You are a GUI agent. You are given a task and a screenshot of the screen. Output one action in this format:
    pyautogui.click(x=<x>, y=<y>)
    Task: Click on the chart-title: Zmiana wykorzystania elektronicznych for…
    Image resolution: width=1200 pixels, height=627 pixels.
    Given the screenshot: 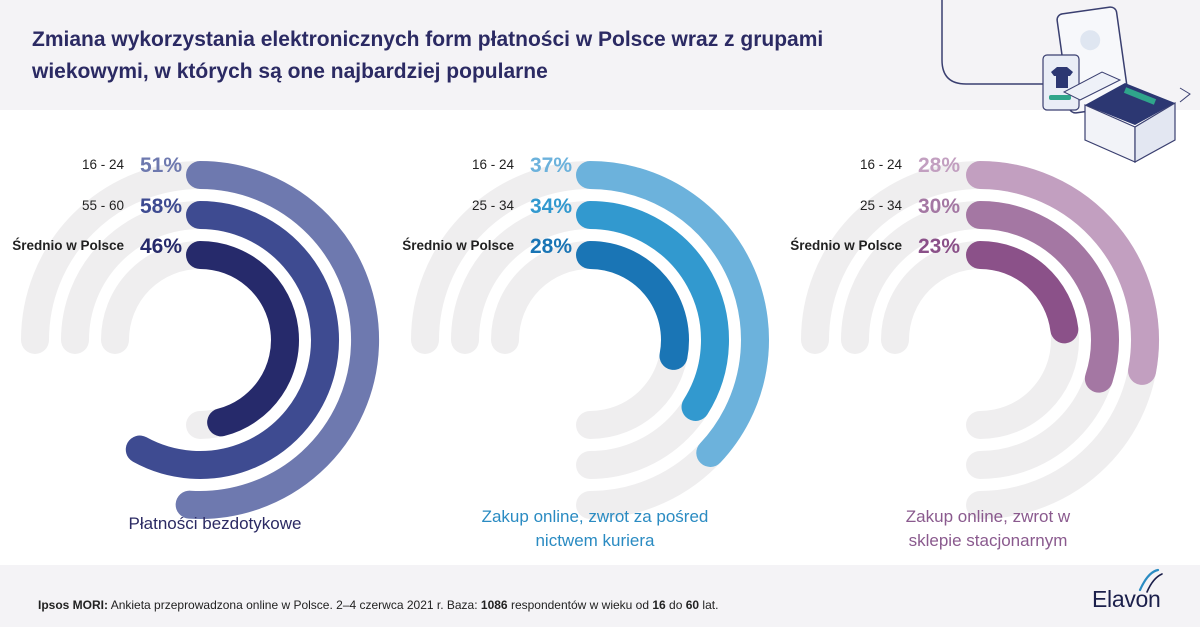 What is the action you would take?
    pyautogui.click(x=442, y=56)
    